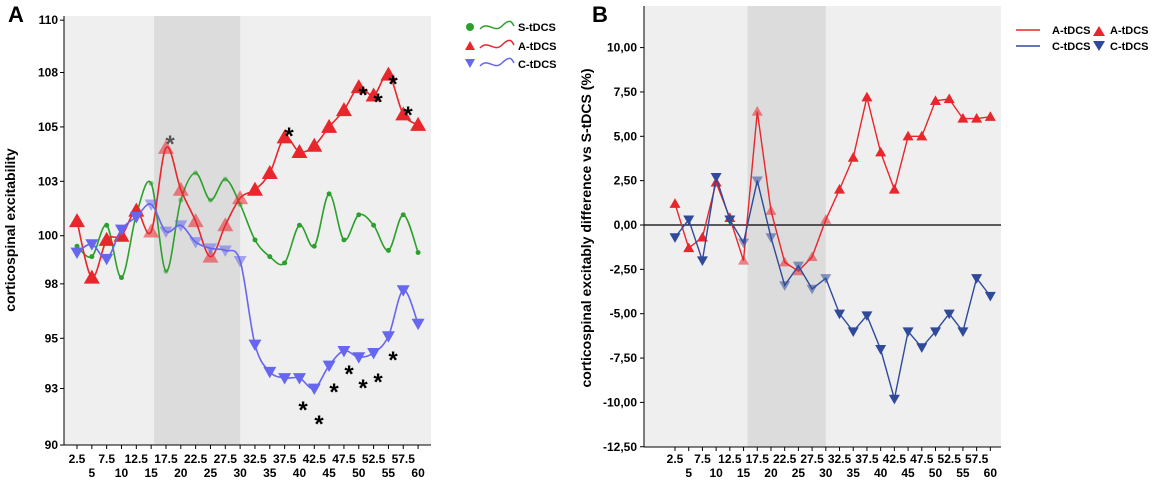  Describe the element at coordinates (151, 473) in the screenshot. I see `x-tick-label: 15` at that location.